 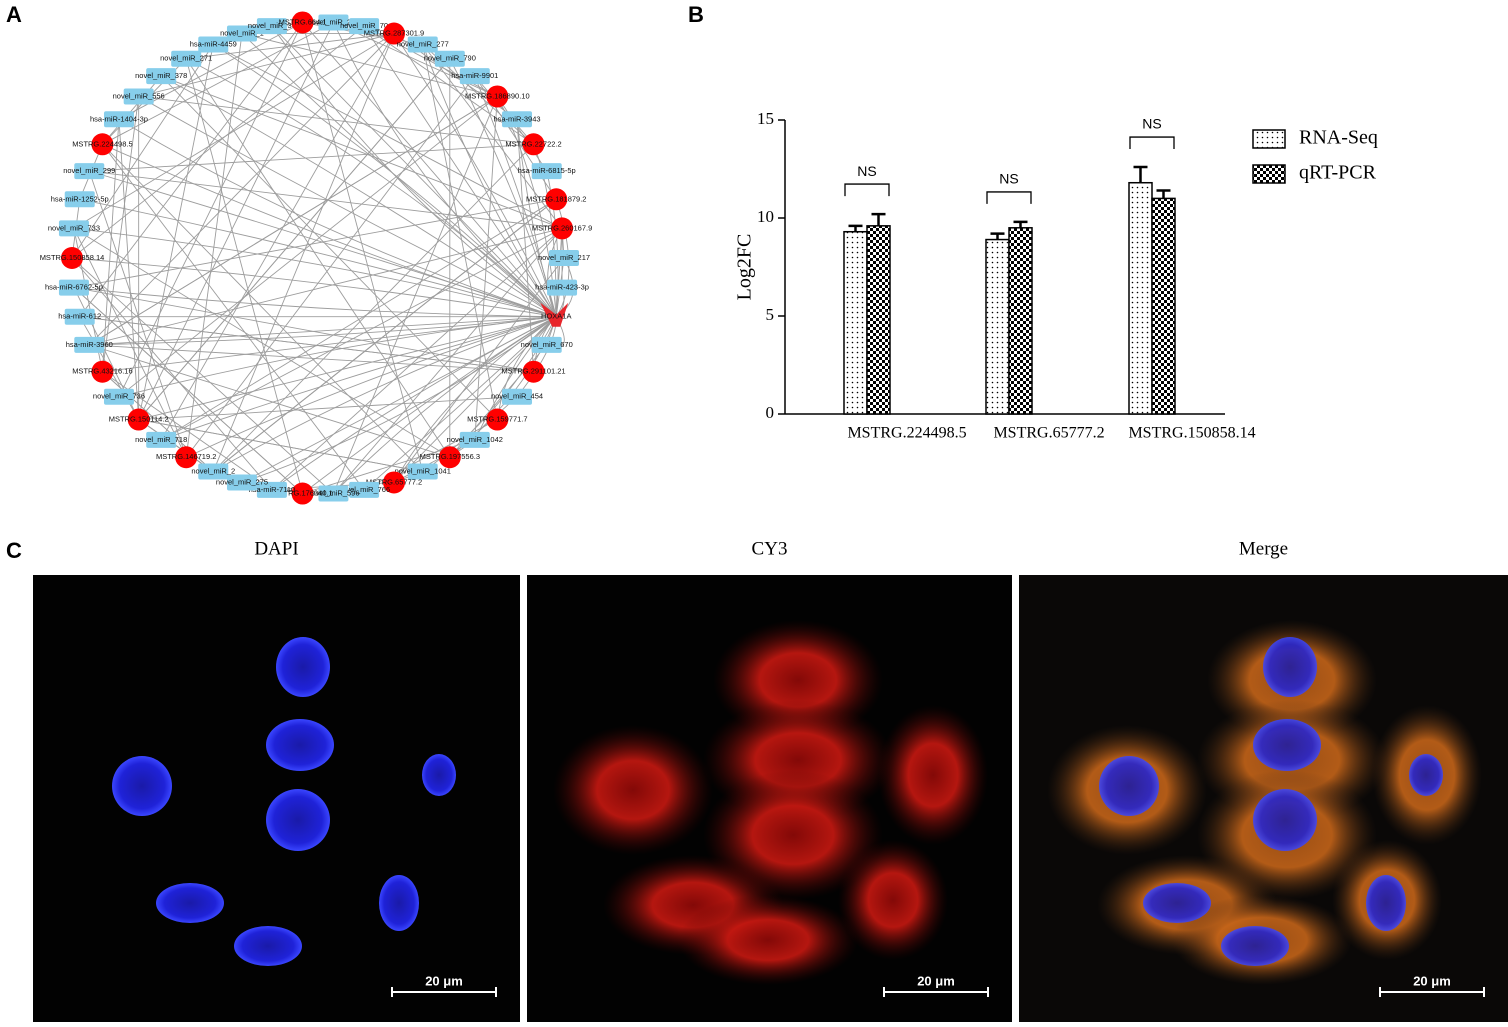 I want to click on node-label: hsa-miR-3960, so click(x=89, y=344).